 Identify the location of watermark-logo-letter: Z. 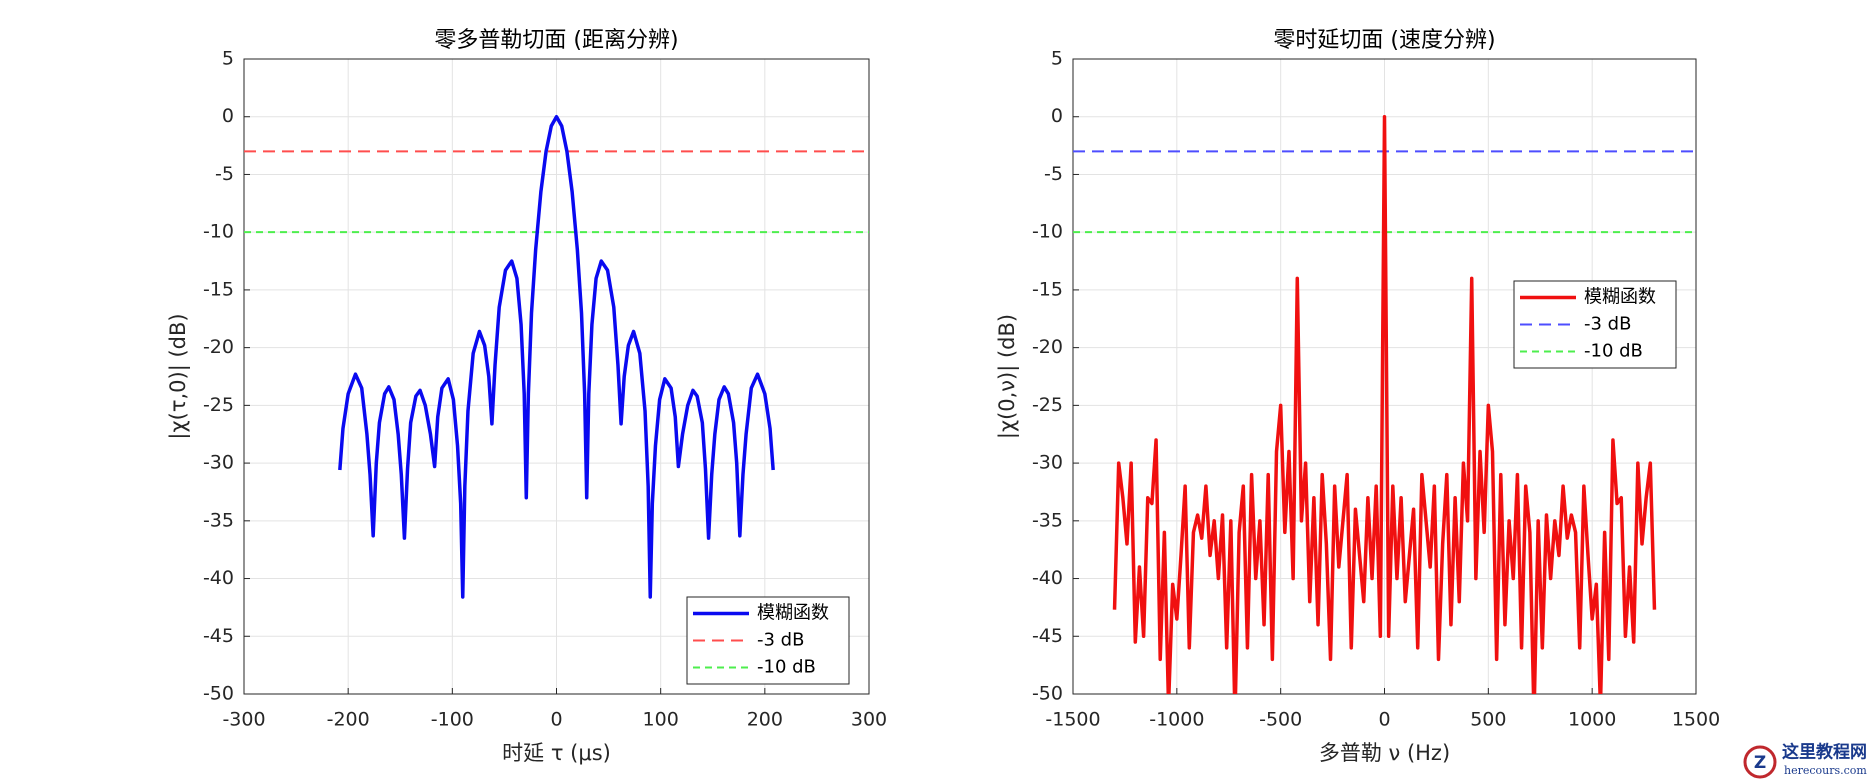
(1760, 763).